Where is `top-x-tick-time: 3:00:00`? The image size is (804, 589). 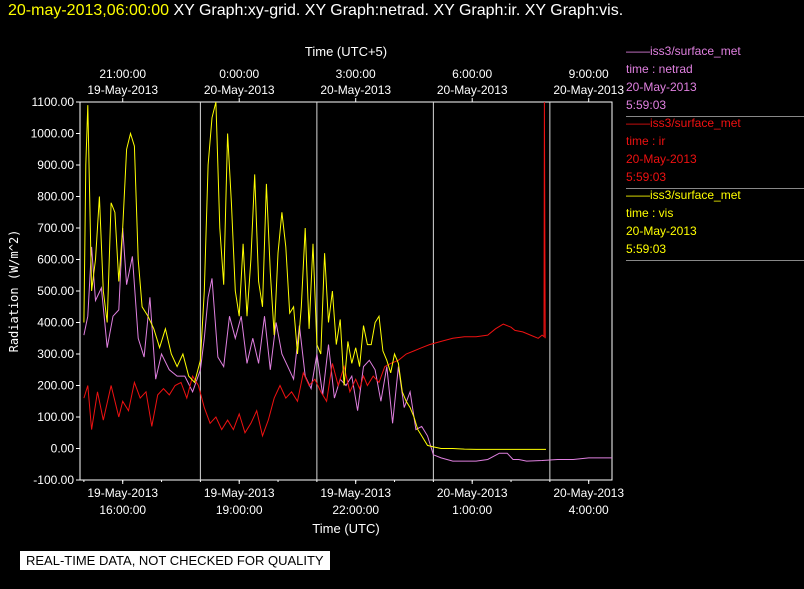 top-x-tick-time: 3:00:00 is located at coordinates (356, 74).